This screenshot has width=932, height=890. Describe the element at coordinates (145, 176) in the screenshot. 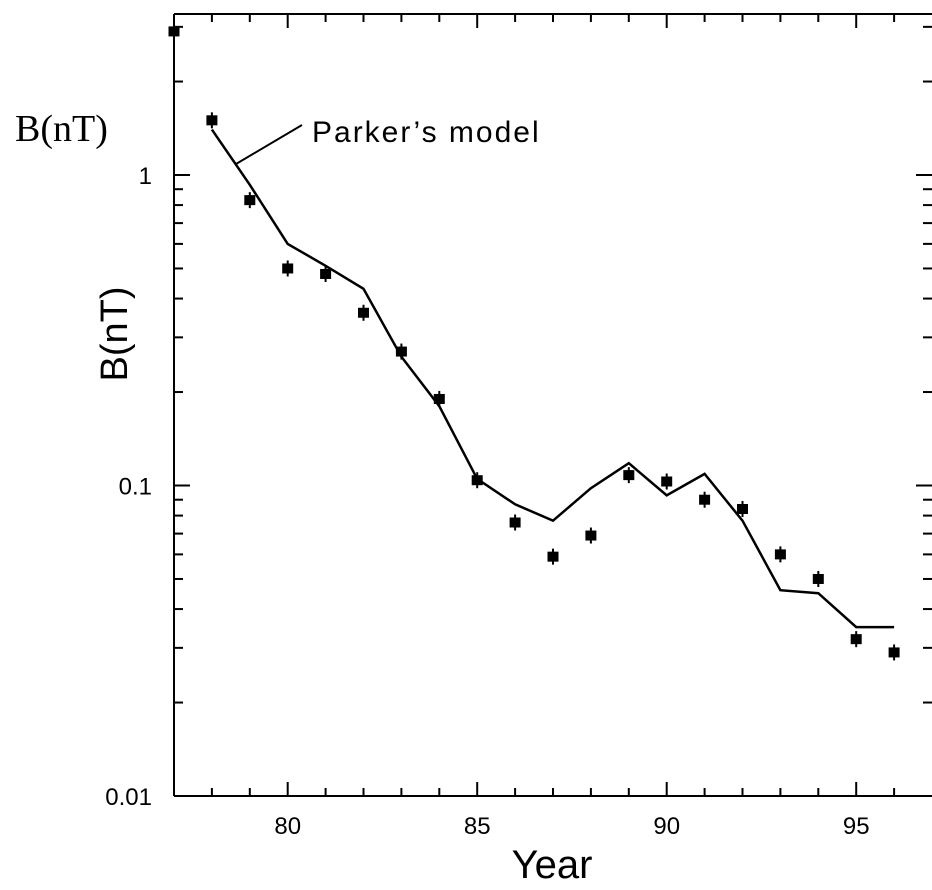

I see `y-tick-label: 1` at that location.